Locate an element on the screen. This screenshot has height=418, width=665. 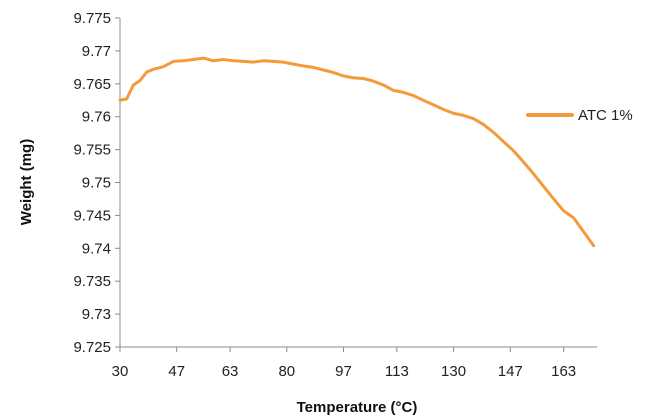
x-tick-label: 147 is located at coordinates (510, 371).